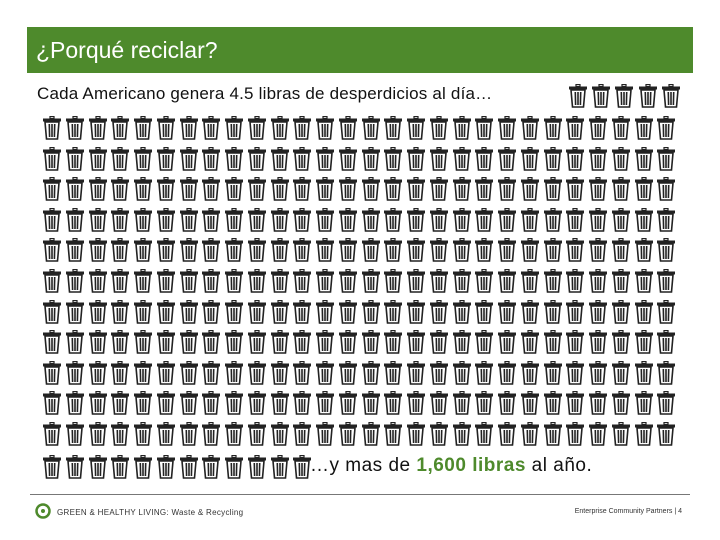  I want to click on title-bar: ¿Porqué reciclar?, so click(360, 50).